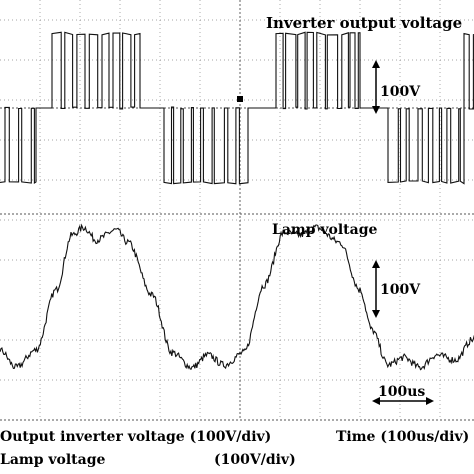 The width and height of the screenshot is (474, 474). What do you see at coordinates (135, 437) in the screenshot?
I see `legend-inverter-label: Output inverter voltage (100V/div)` at bounding box center [135, 437].